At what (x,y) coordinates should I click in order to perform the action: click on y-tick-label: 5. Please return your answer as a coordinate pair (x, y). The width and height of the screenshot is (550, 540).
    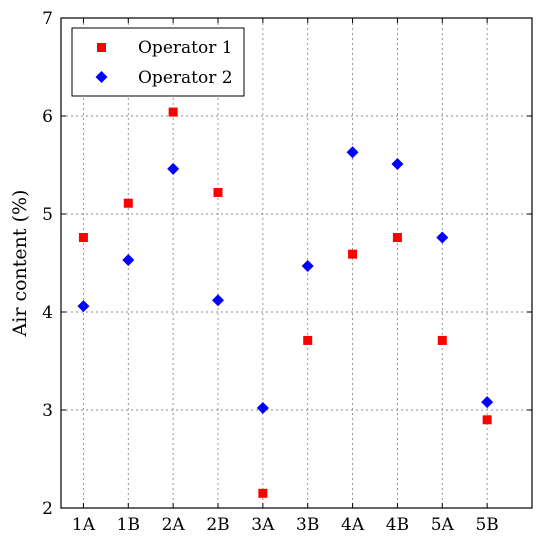
    Looking at the image, I should click on (47, 215).